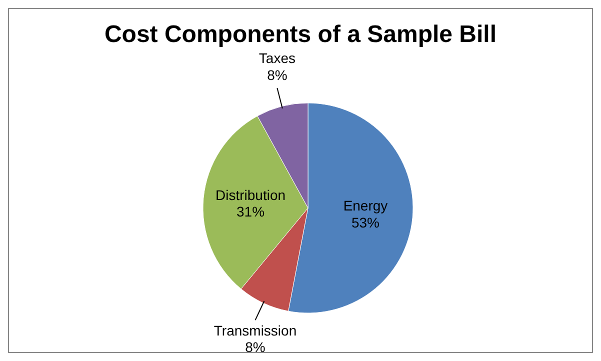 The width and height of the screenshot is (601, 361). What do you see at coordinates (365, 222) in the screenshot?
I see `data-label: 53%` at bounding box center [365, 222].